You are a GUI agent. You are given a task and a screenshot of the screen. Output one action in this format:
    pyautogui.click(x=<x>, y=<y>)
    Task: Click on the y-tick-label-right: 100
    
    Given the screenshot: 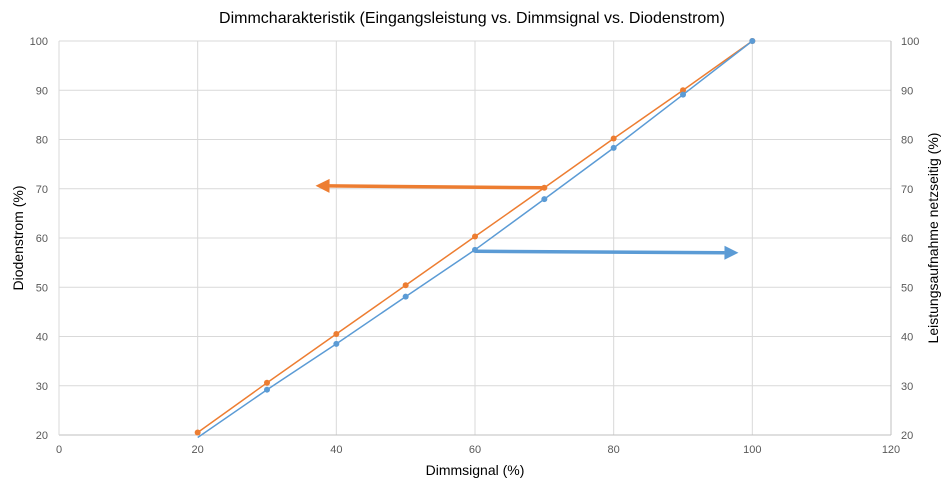 What is the action you would take?
    pyautogui.click(x=910, y=42)
    